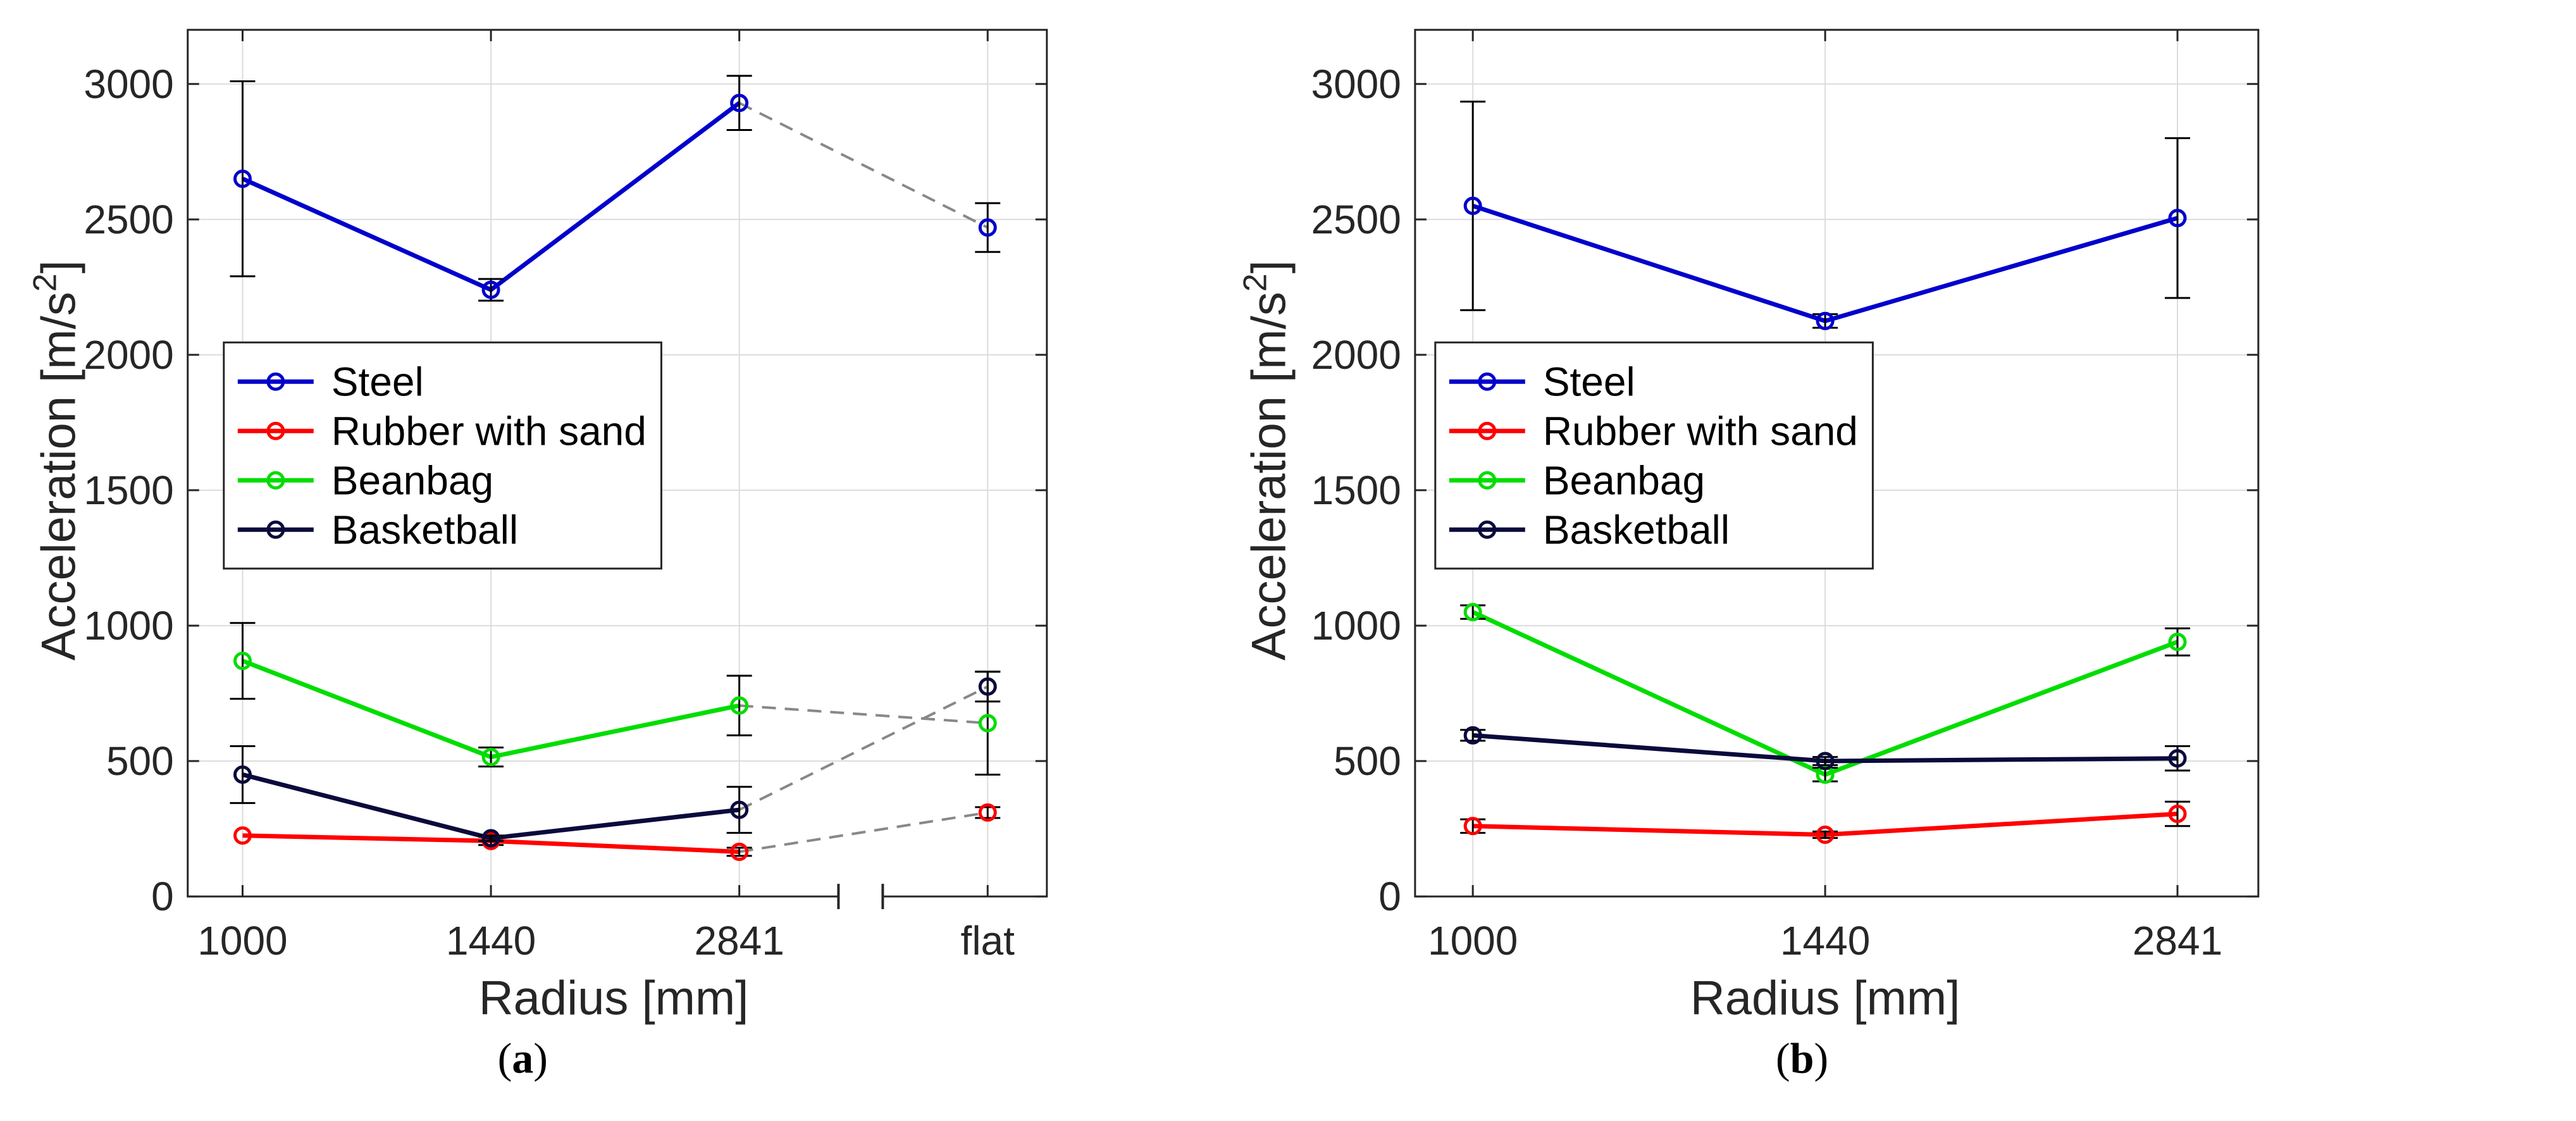 Image resolution: width=2576 pixels, height=1121 pixels. Describe the element at coordinates (864, 832) in the screenshot. I see `series-connector-rubber-with-sand` at that location.